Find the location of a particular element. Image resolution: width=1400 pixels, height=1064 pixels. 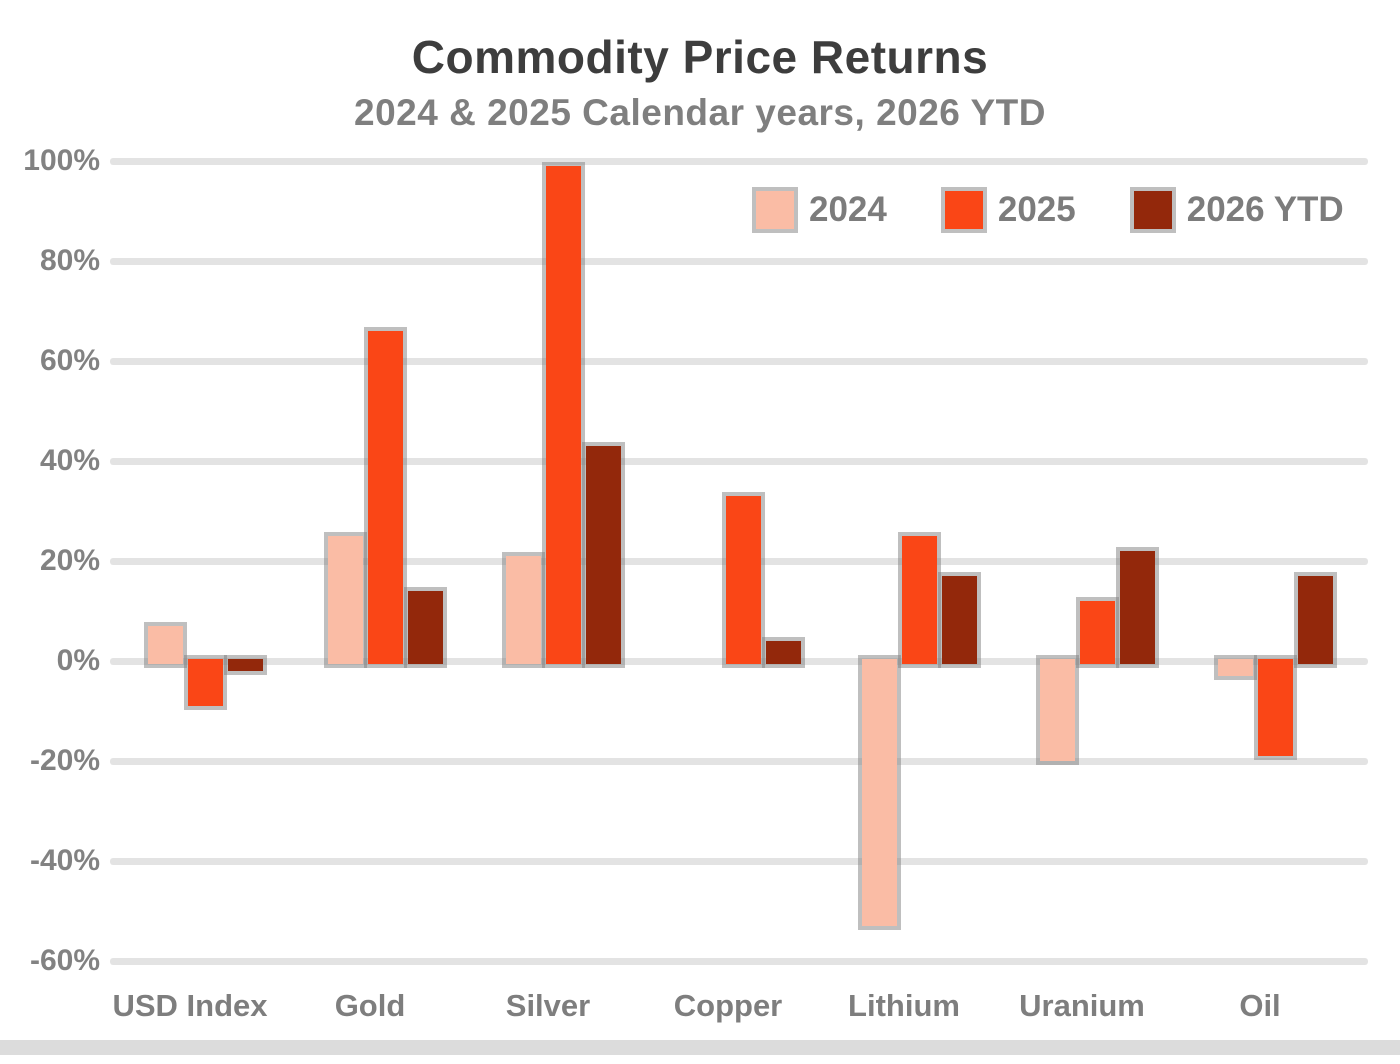

x-axis-label-silver: Silver is located at coordinates (548, 1005).